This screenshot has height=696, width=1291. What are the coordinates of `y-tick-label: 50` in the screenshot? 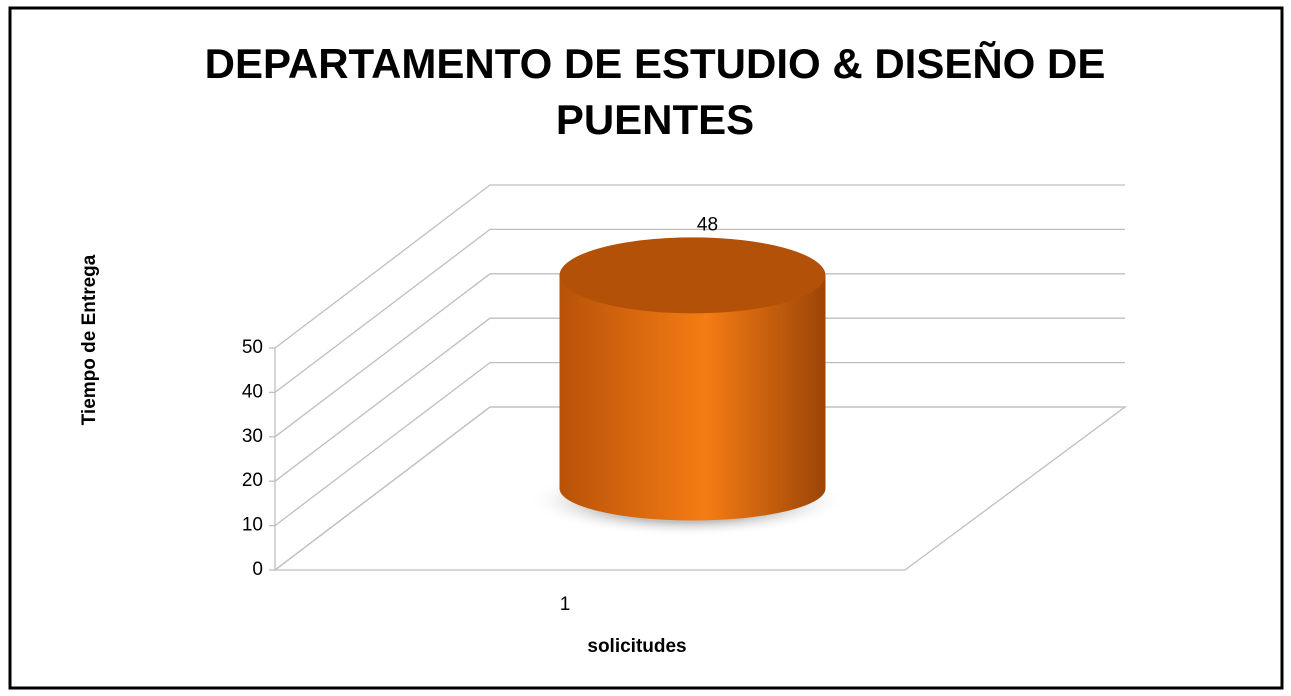 It's located at (252, 347).